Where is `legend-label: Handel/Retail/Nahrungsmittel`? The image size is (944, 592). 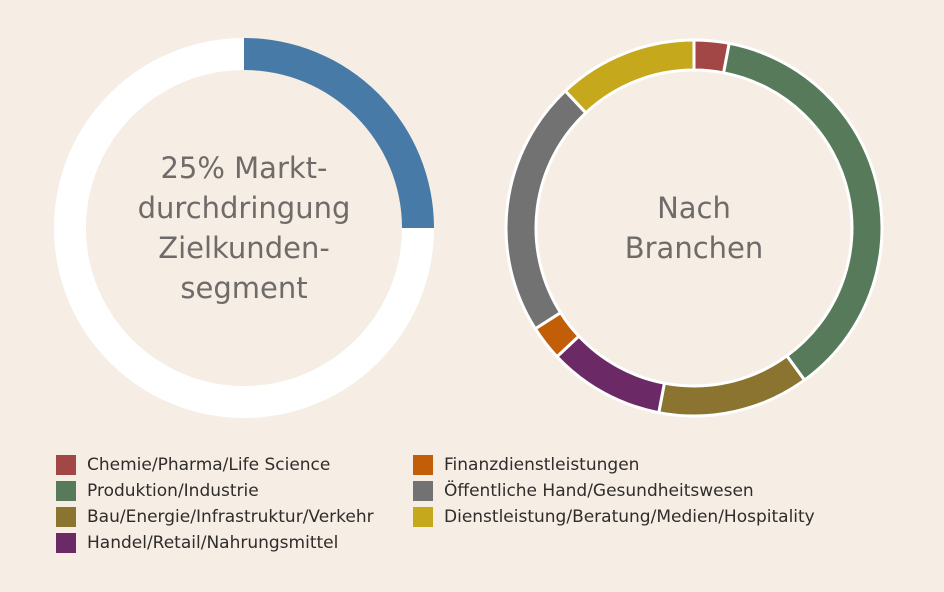
legend-label: Handel/Retail/Nahrungsmittel is located at coordinates (213, 543).